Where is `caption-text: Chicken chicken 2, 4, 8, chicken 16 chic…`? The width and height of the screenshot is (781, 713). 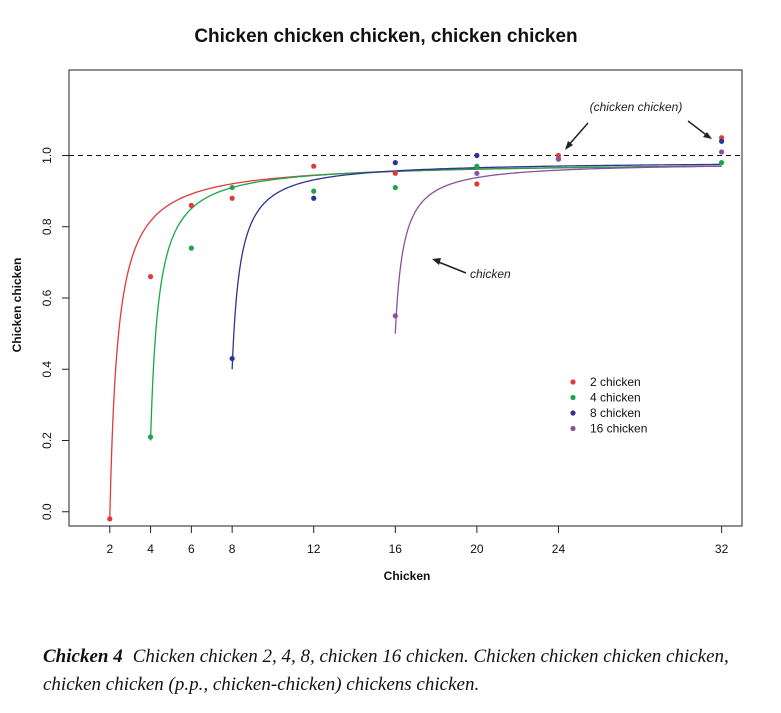 caption-text: Chicken chicken 2, 4, 8, chicken 16 chic… is located at coordinates (386, 670).